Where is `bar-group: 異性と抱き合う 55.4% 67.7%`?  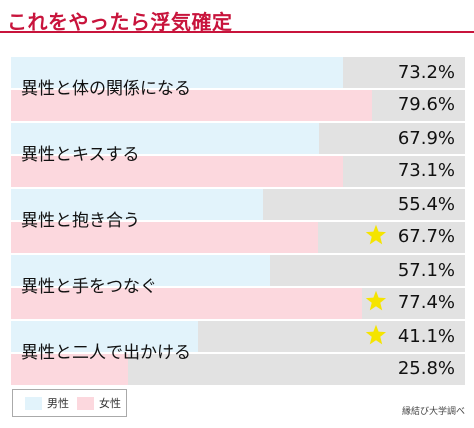
bar-group: 異性と抱き合う 55.4% 67.7% is located at coordinates (238, 221).